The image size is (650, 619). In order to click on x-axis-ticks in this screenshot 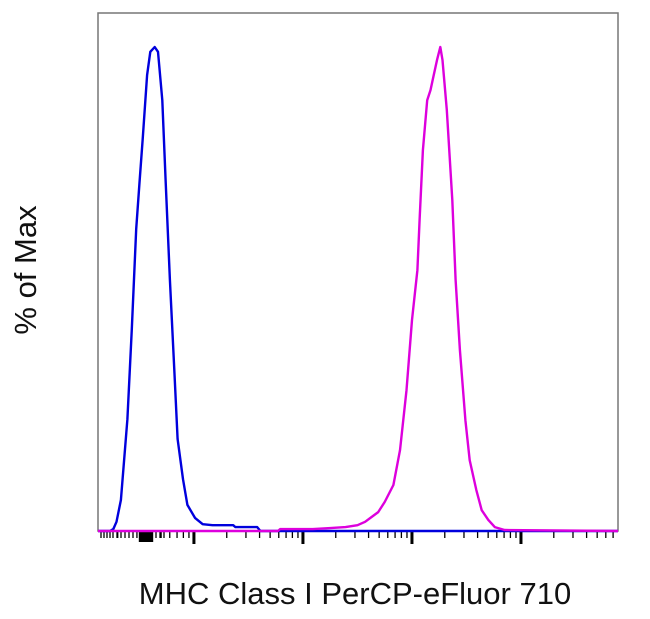, I will do `click(357, 537)`.